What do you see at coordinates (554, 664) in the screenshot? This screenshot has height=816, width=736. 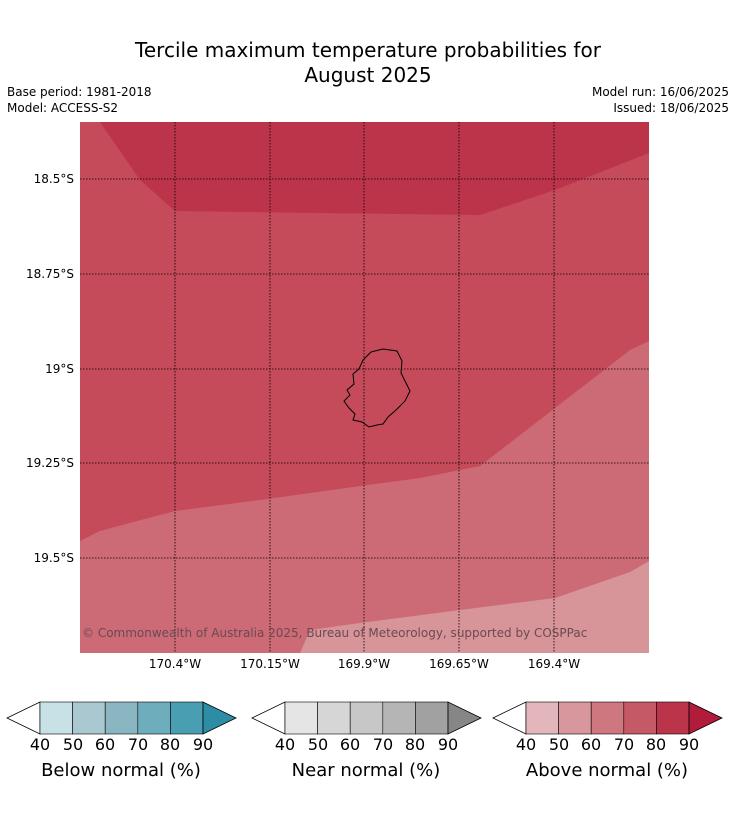 I see `lon-label: 169.4°W` at bounding box center [554, 664].